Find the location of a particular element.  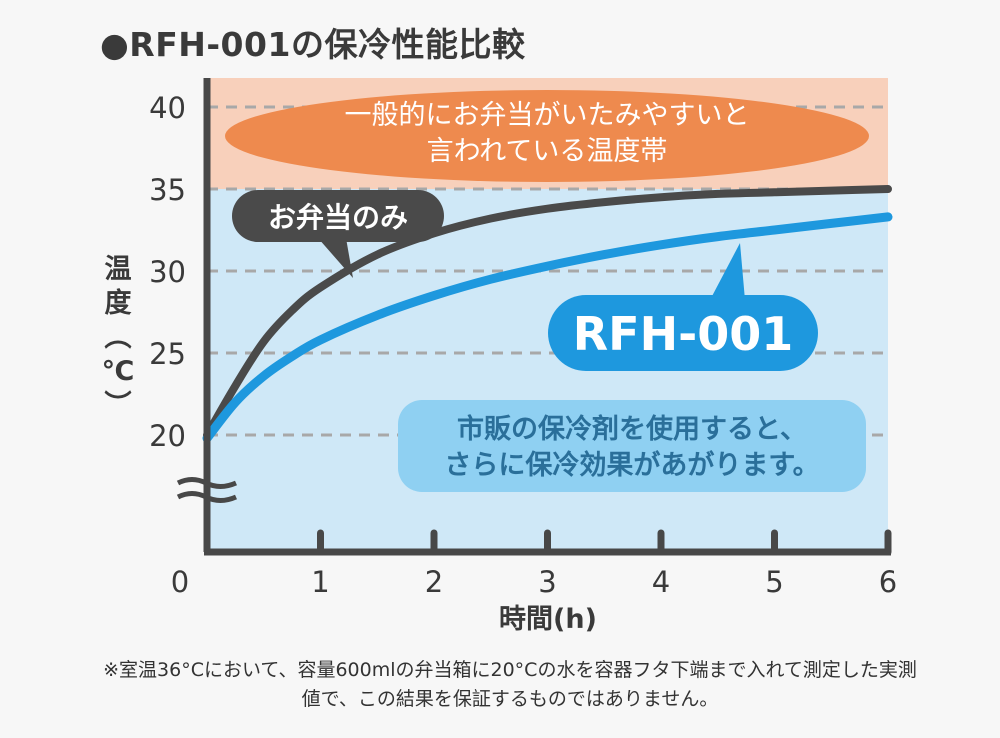

y-tick-label-25: 25 is located at coordinates (167, 354).